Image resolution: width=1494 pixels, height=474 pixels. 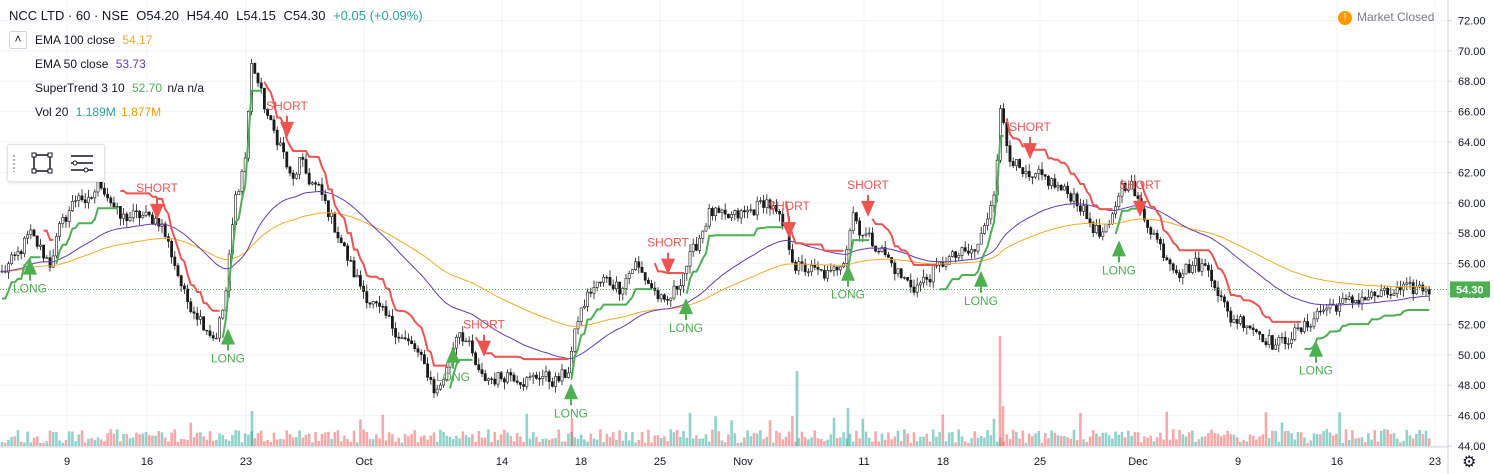 What do you see at coordinates (1472, 234) in the screenshot?
I see `y-tick-label: 58.00` at bounding box center [1472, 234].